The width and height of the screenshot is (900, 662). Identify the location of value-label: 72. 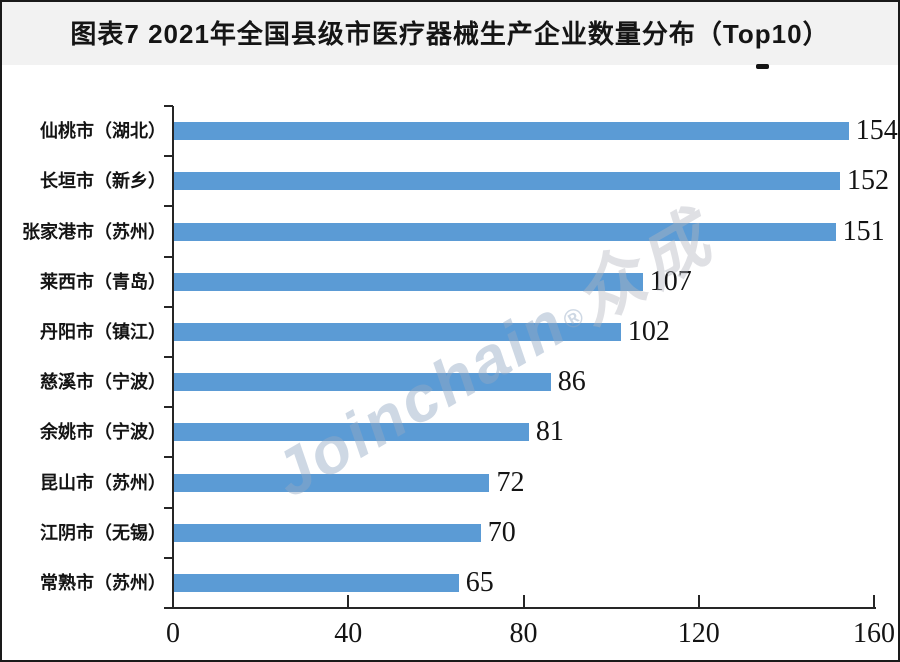
(510, 482).